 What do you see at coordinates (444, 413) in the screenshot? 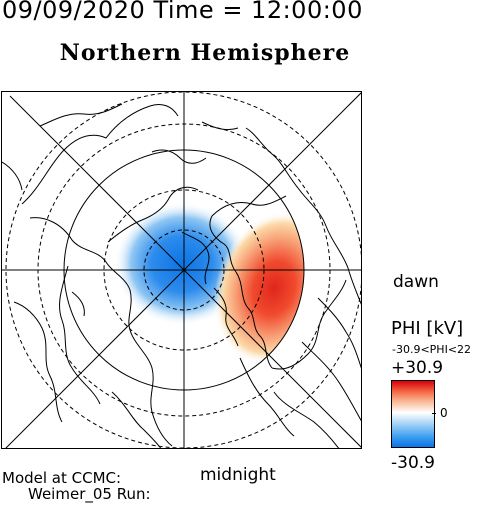
I see `colorbar-zero-label: 0` at bounding box center [444, 413].